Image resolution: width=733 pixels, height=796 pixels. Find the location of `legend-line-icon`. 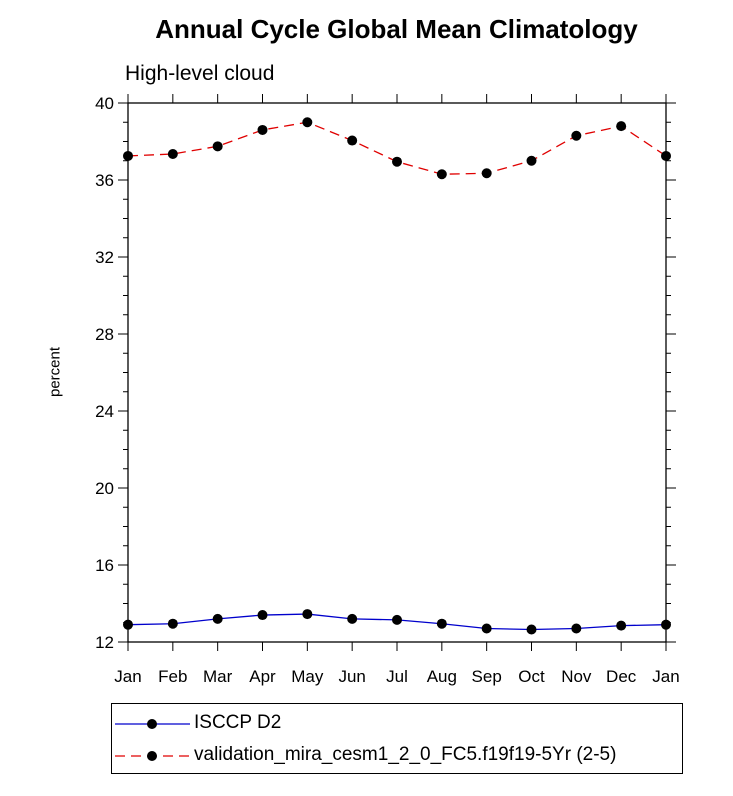

legend-line-icon is located at coordinates (152, 724).